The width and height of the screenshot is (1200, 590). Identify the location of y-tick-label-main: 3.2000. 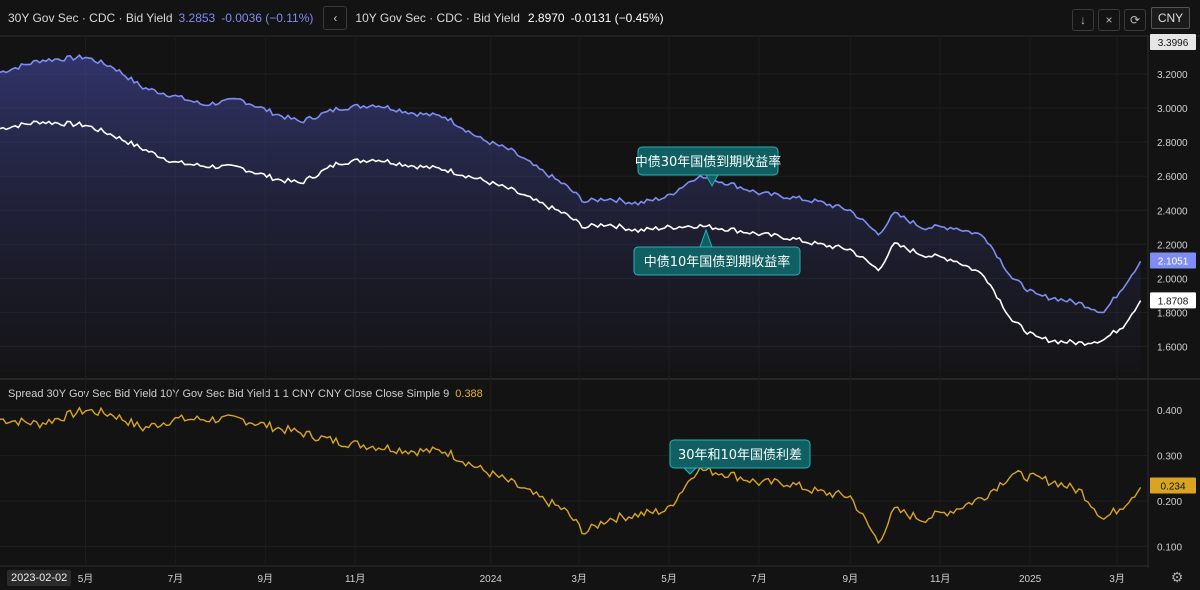
(1172, 75).